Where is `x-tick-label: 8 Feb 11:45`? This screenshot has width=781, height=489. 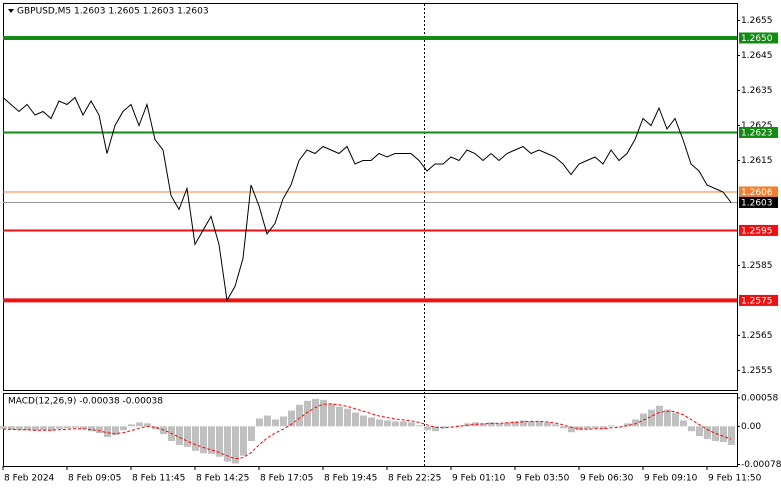 x-tick-label: 8 Feb 11:45 is located at coordinates (158, 479).